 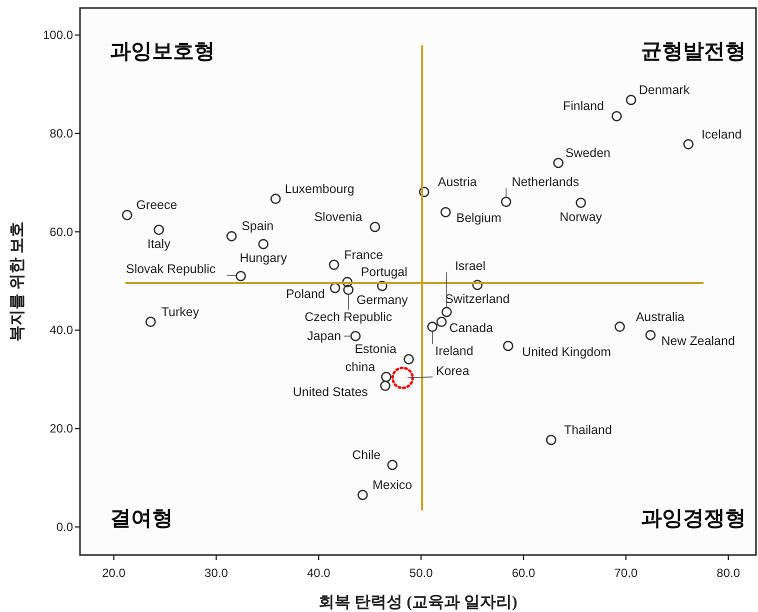 I want to click on y-tick-label: 20.0, so click(x=62, y=429).